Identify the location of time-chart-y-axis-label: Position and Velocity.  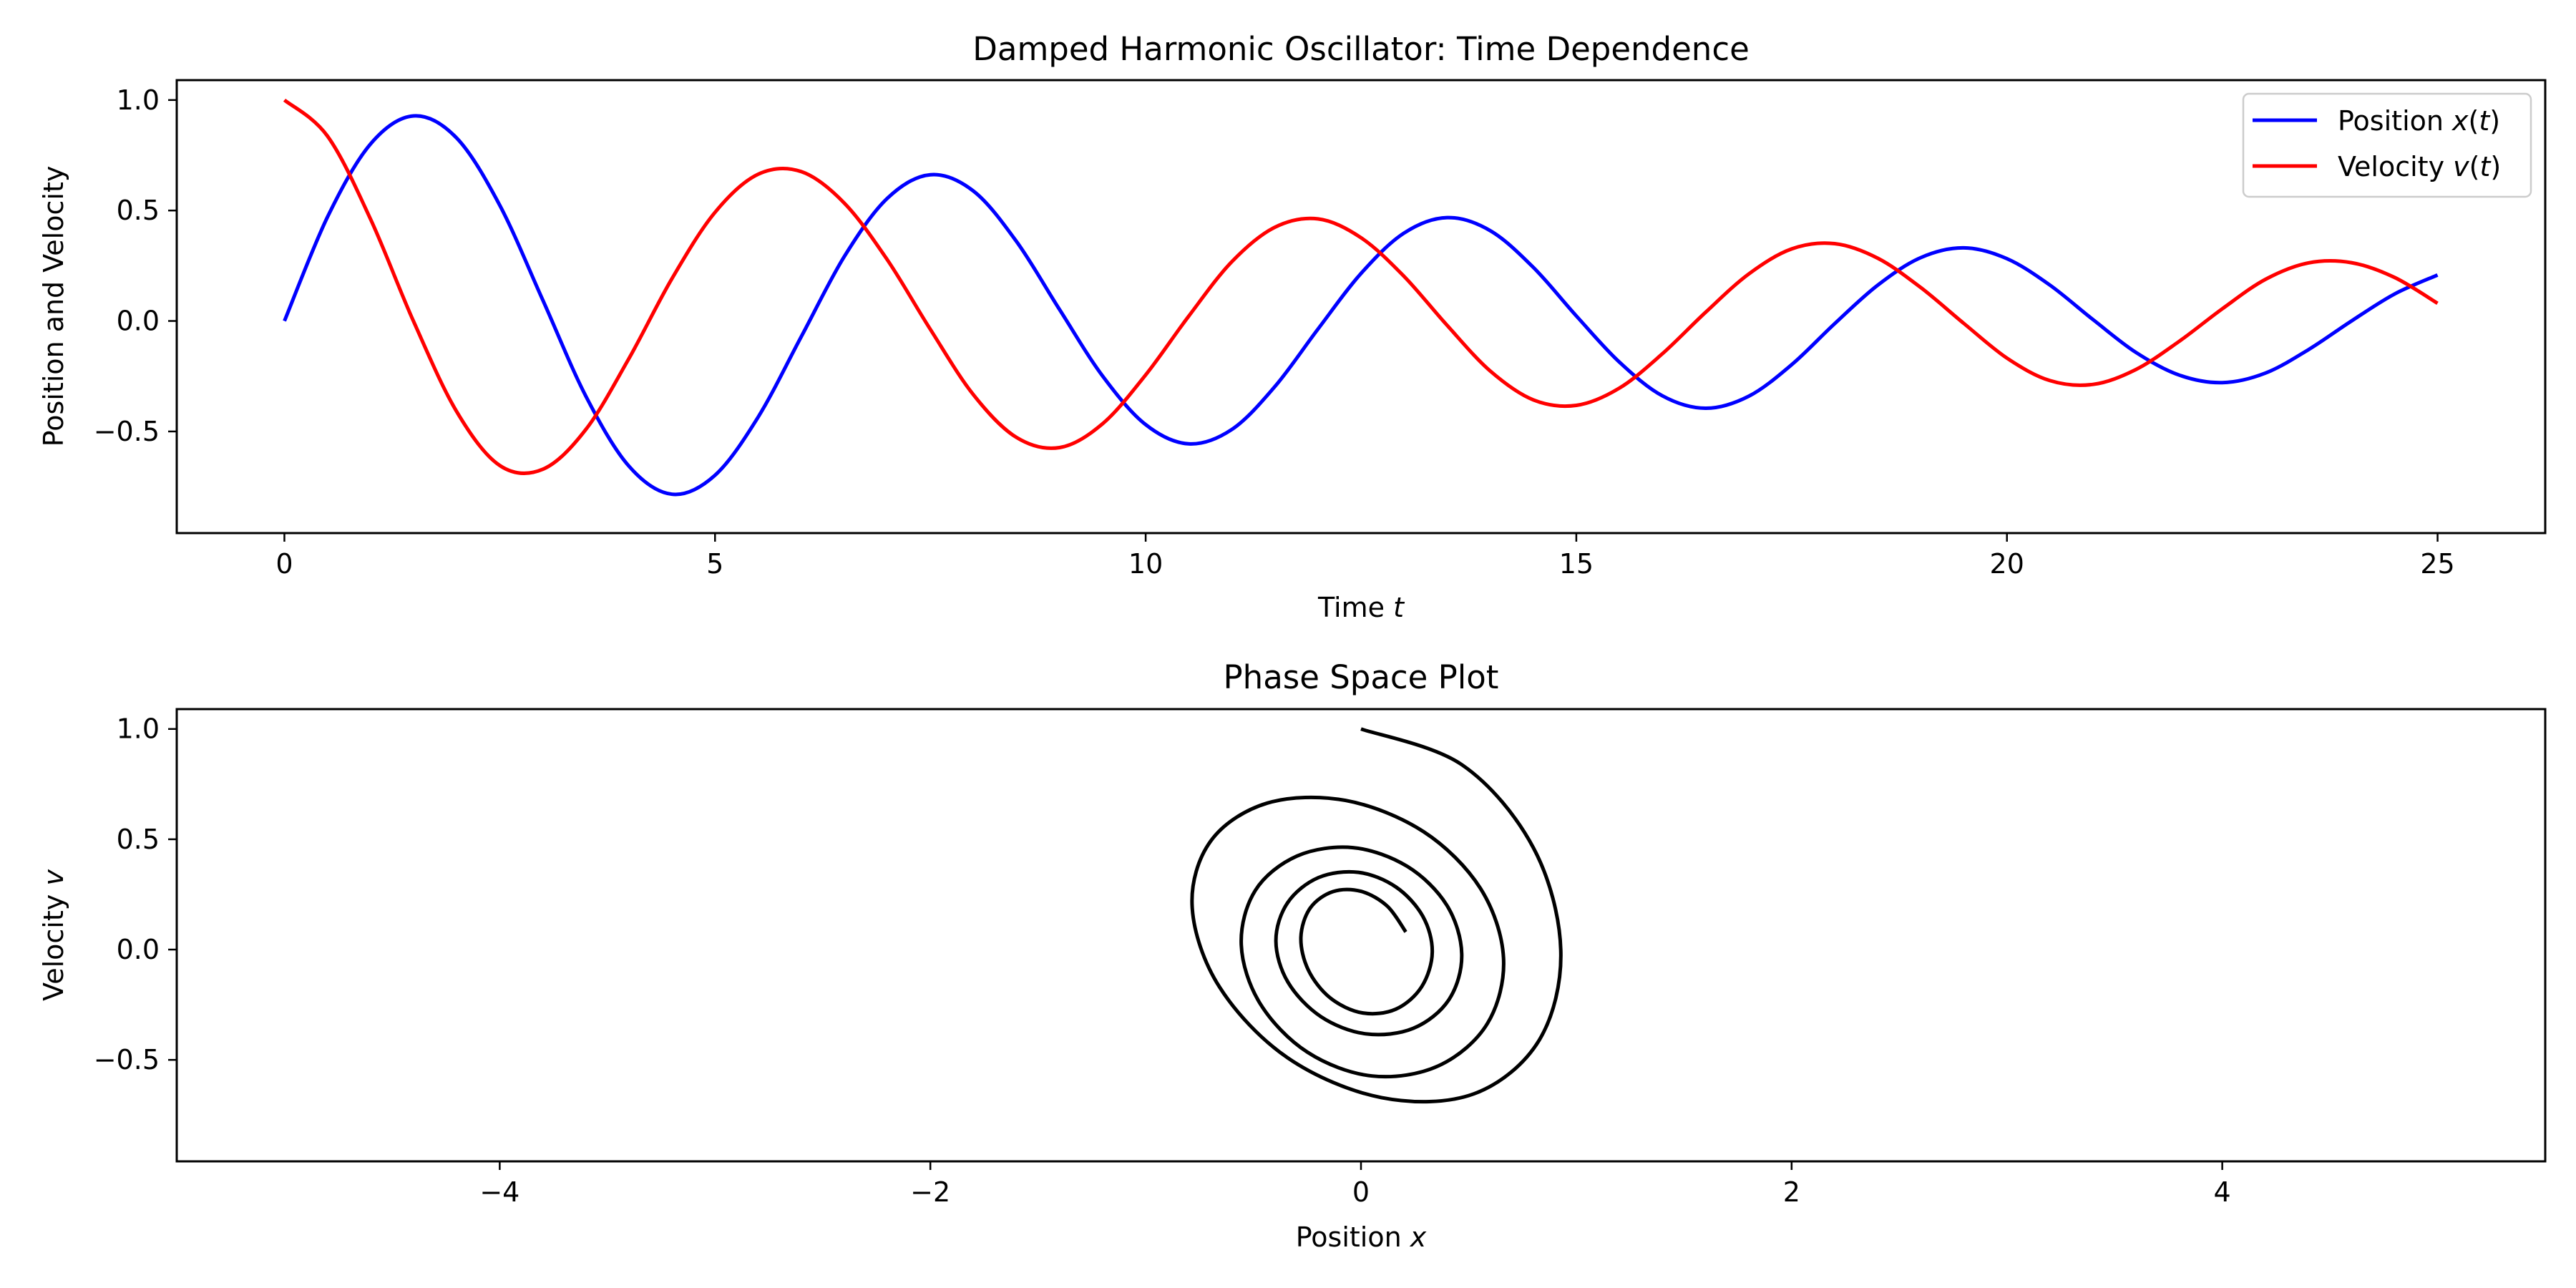
(53, 306).